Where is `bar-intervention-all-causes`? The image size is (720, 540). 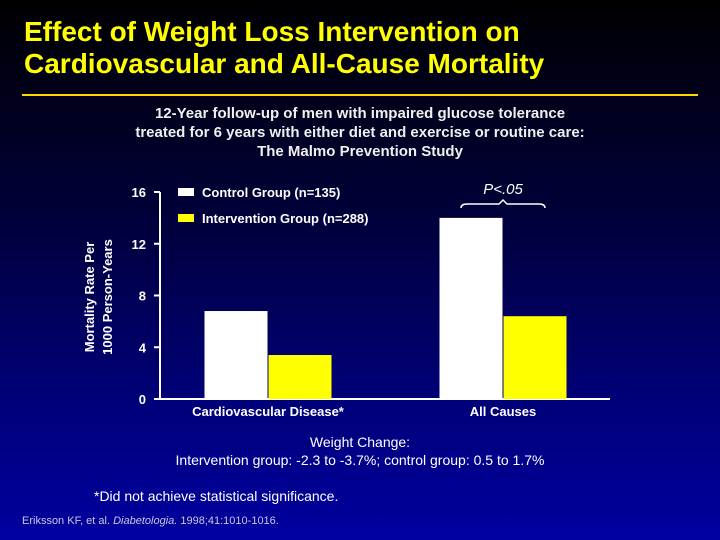 bar-intervention-all-causes is located at coordinates (535, 357).